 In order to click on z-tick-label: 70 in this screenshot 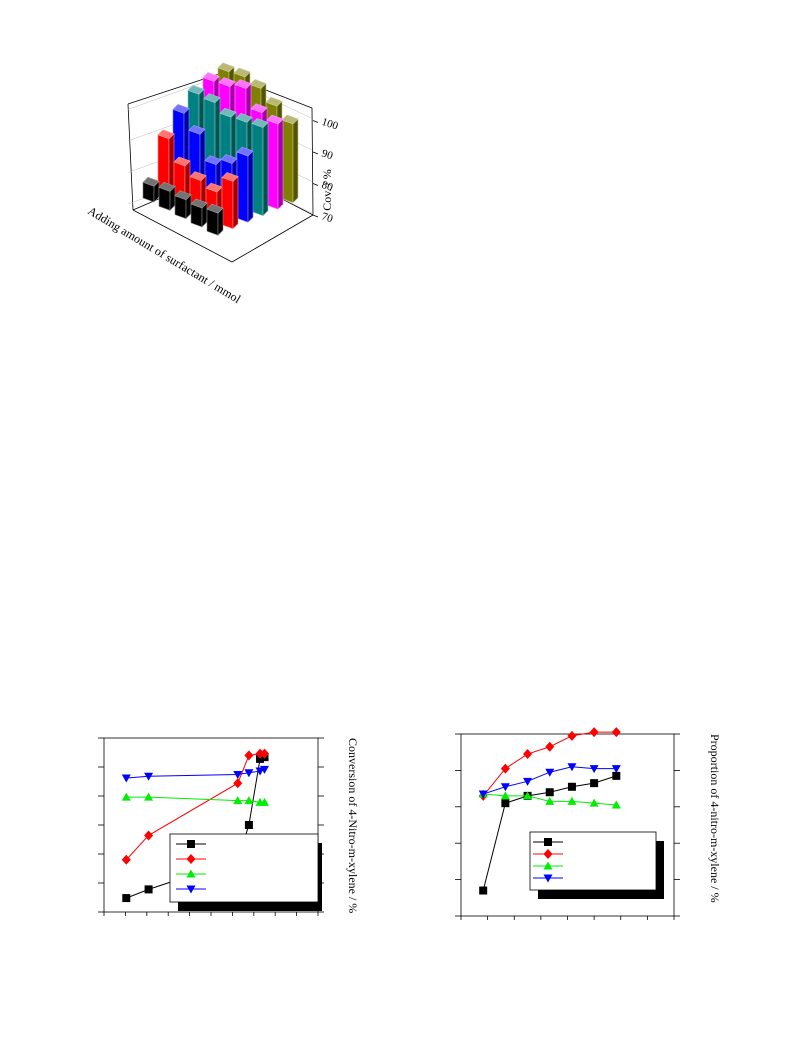, I will do `click(327, 217)`.